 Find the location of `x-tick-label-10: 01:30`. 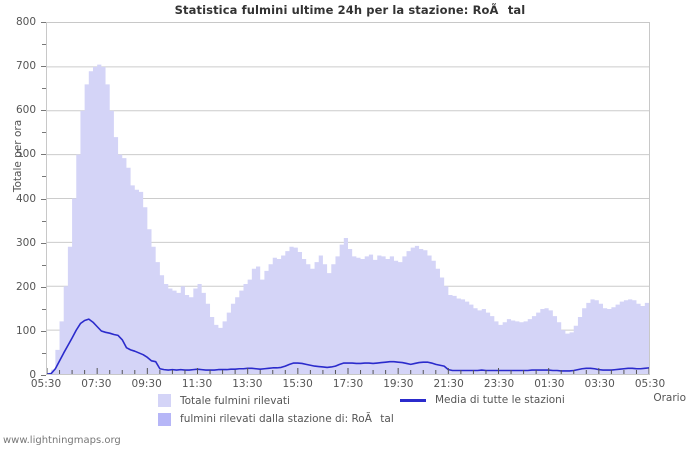

x-tick-label-10: 01:30 is located at coordinates (549, 384).